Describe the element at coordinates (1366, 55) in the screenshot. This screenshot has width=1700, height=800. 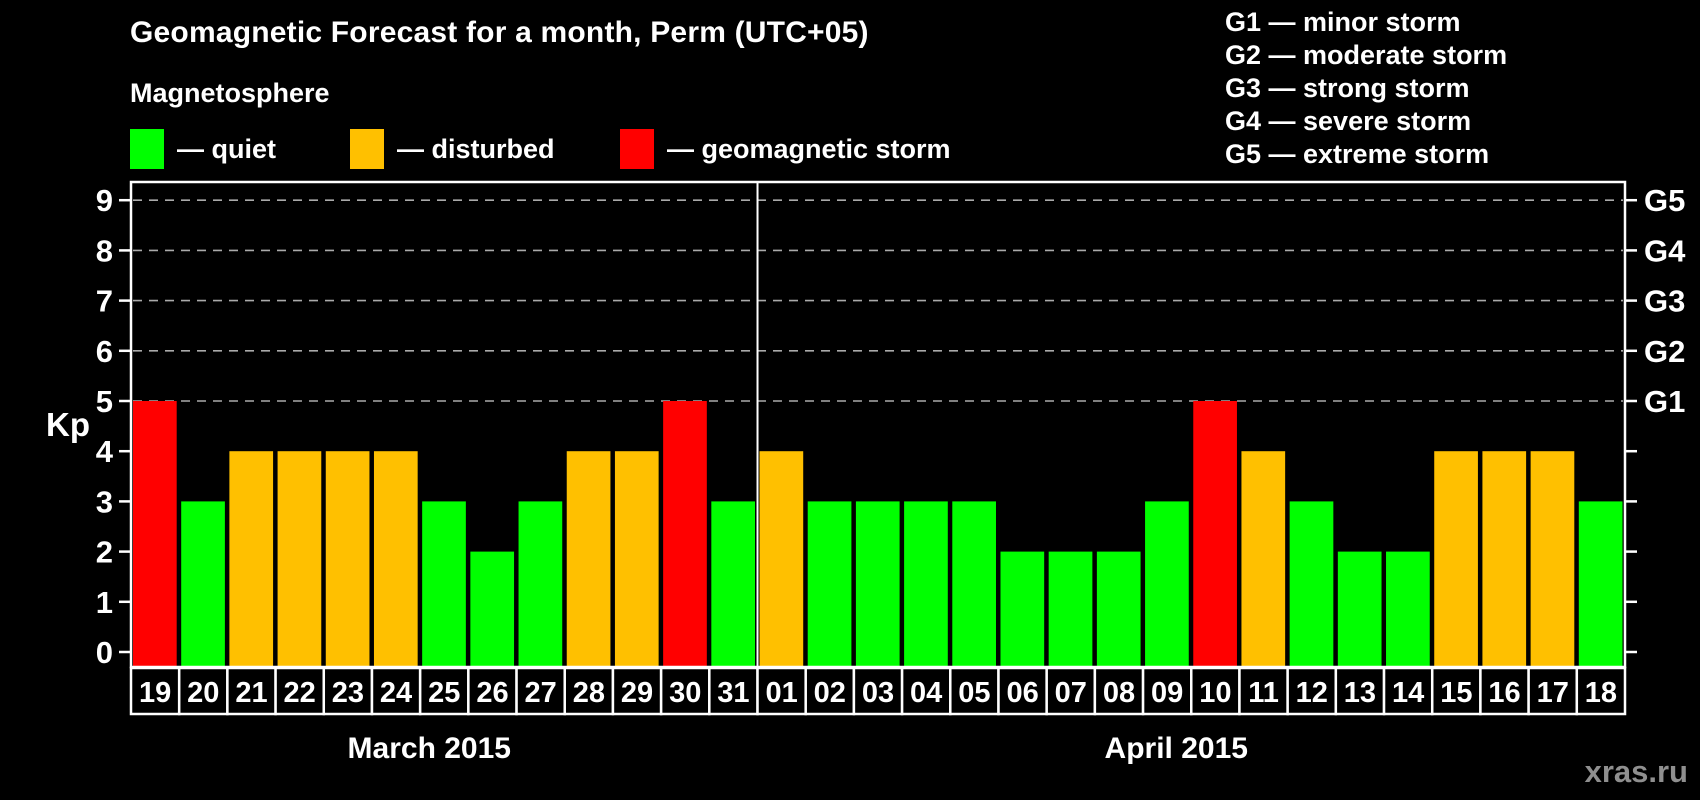
I see `storm-scale-item: G2 — moderate storm` at that location.